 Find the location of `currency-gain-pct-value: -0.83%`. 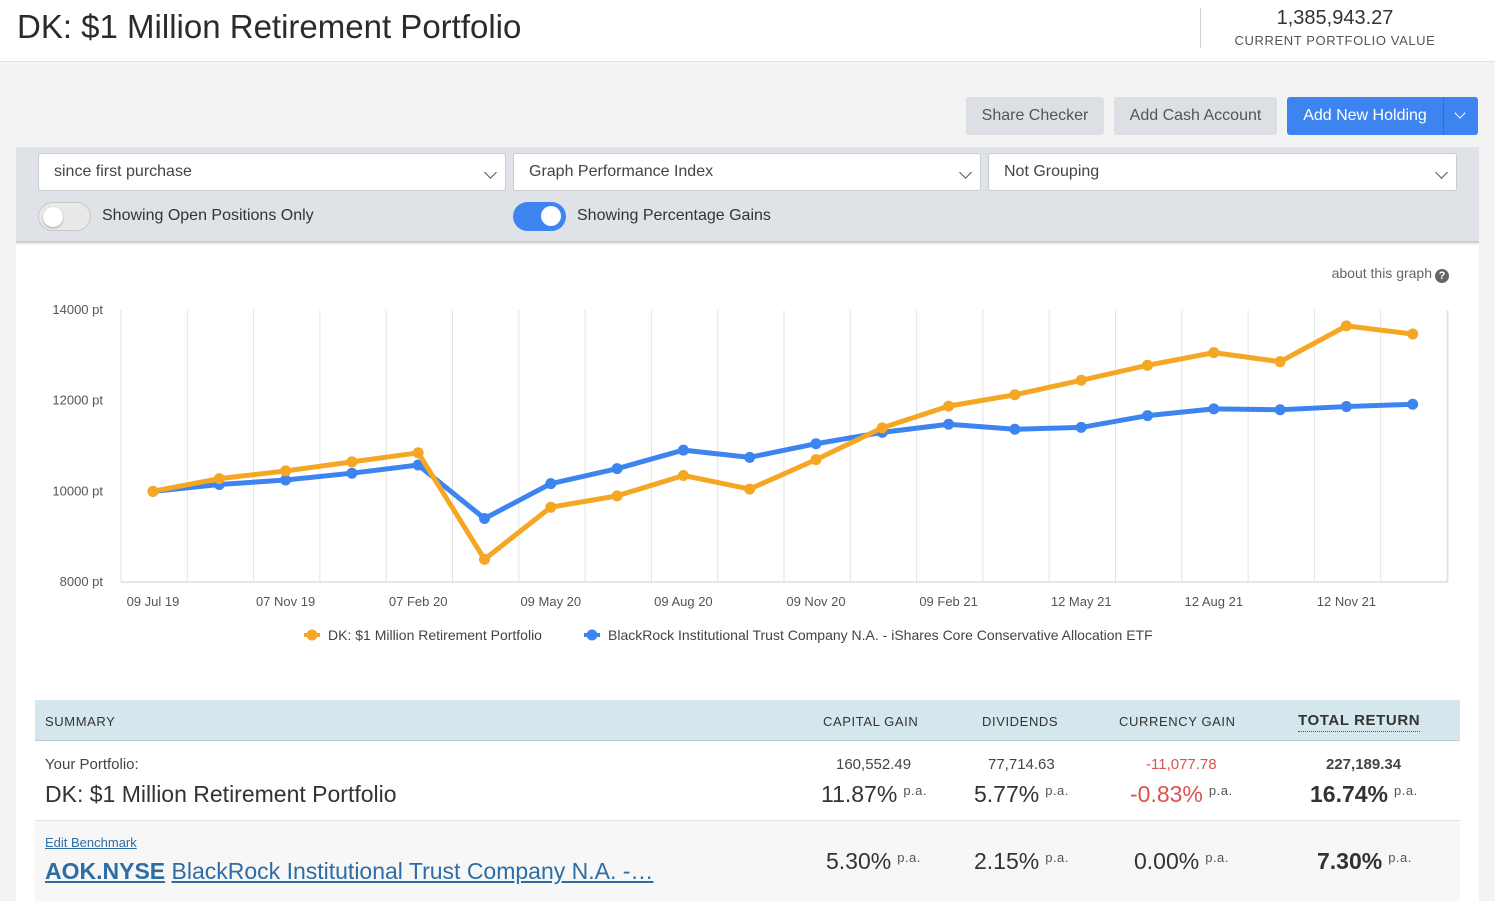

currency-gain-pct-value: -0.83% is located at coordinates (1166, 794).